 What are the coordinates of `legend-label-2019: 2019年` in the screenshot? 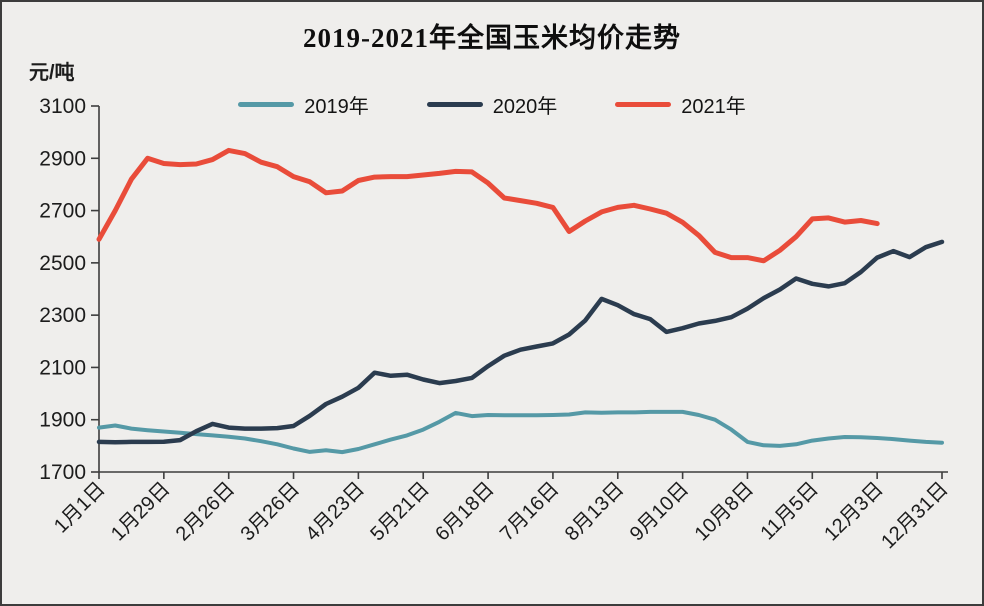 It's located at (336, 107).